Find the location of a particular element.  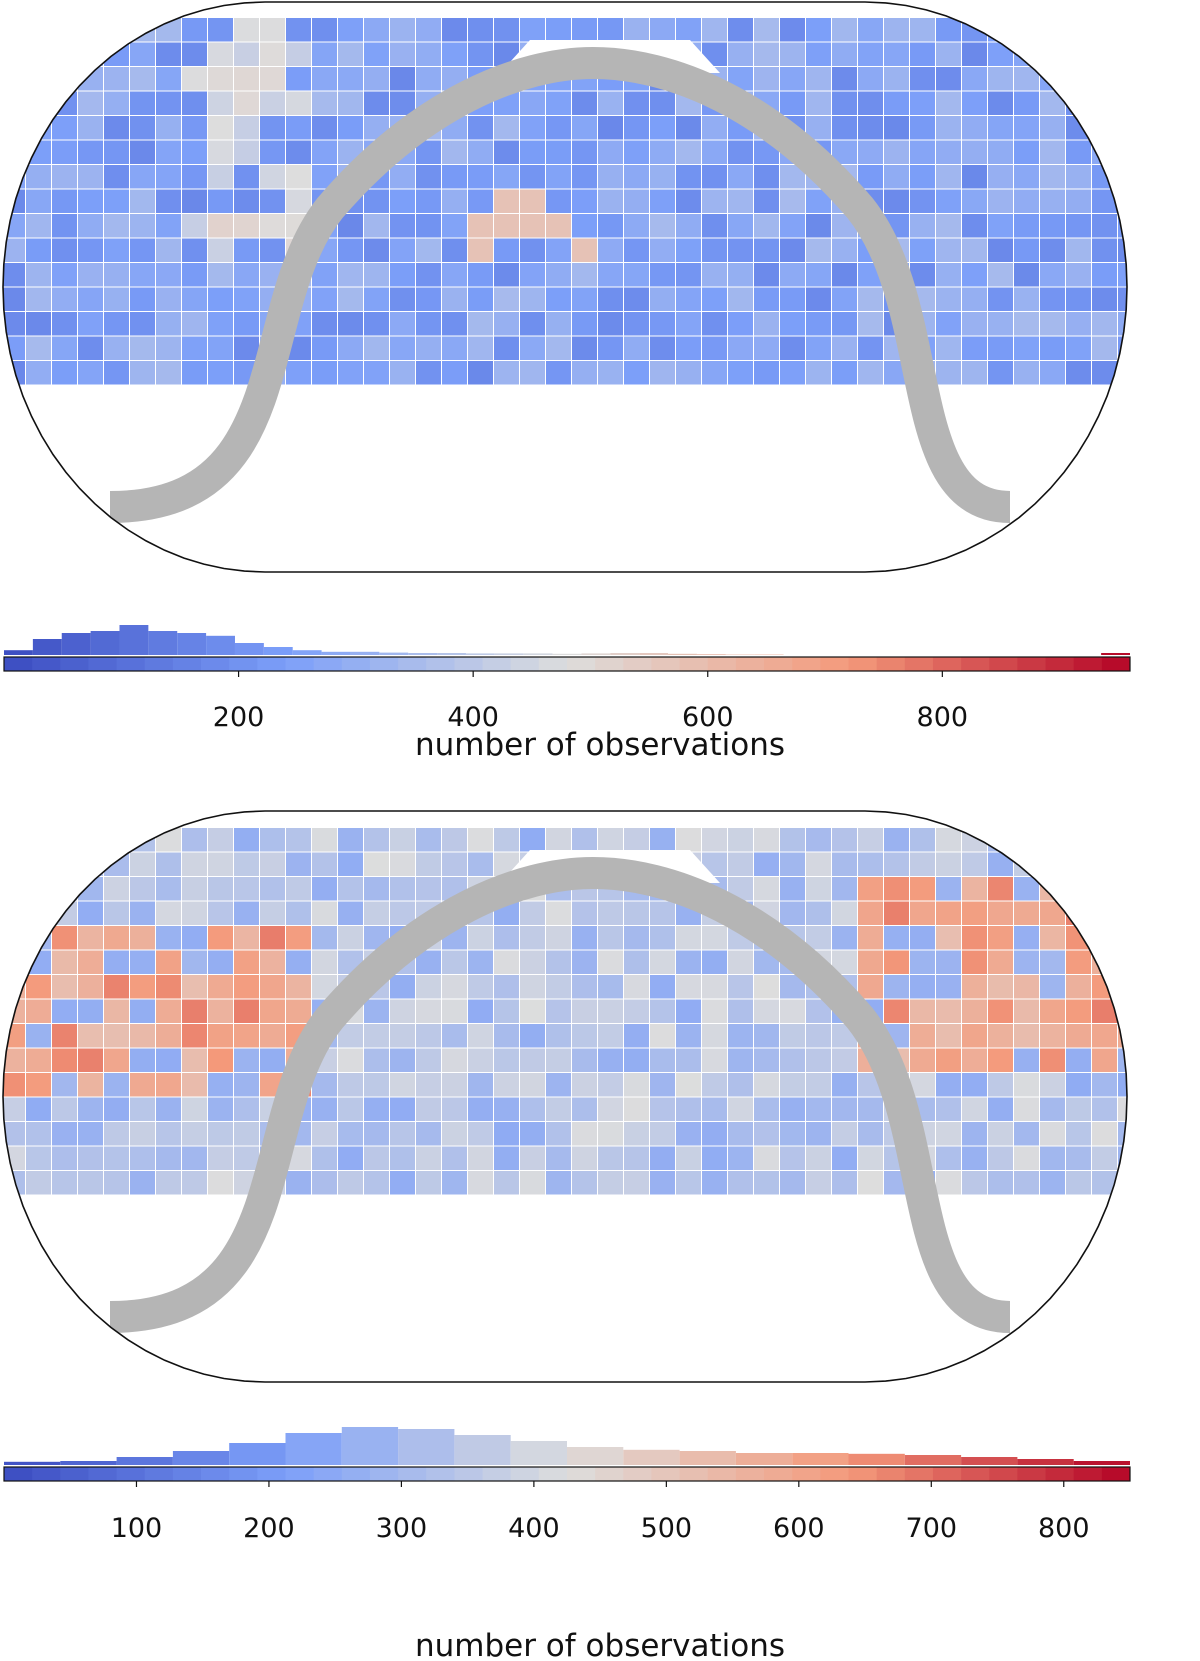

colorbar-tick-label: 200 is located at coordinates (269, 1528).